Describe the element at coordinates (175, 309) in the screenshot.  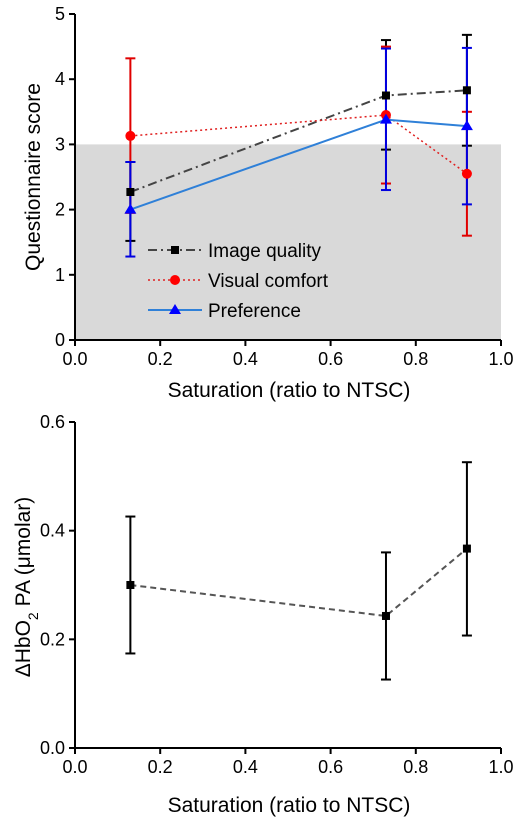
I see `legend-triangle-marker` at that location.